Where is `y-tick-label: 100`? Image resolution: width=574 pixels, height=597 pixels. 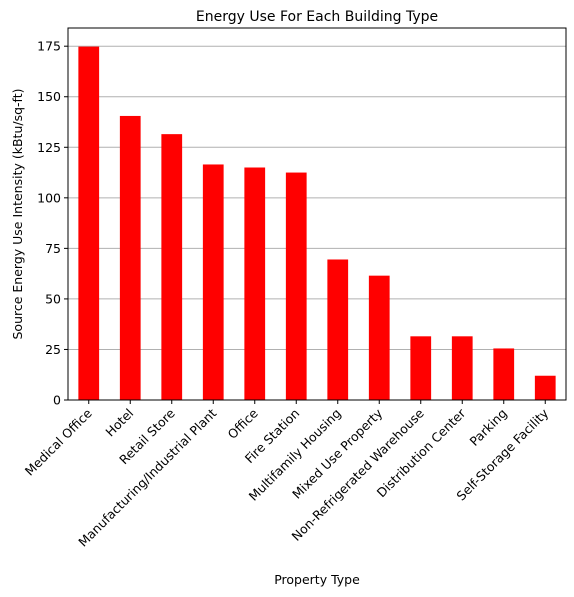
y-tick-label: 100 is located at coordinates (49, 197).